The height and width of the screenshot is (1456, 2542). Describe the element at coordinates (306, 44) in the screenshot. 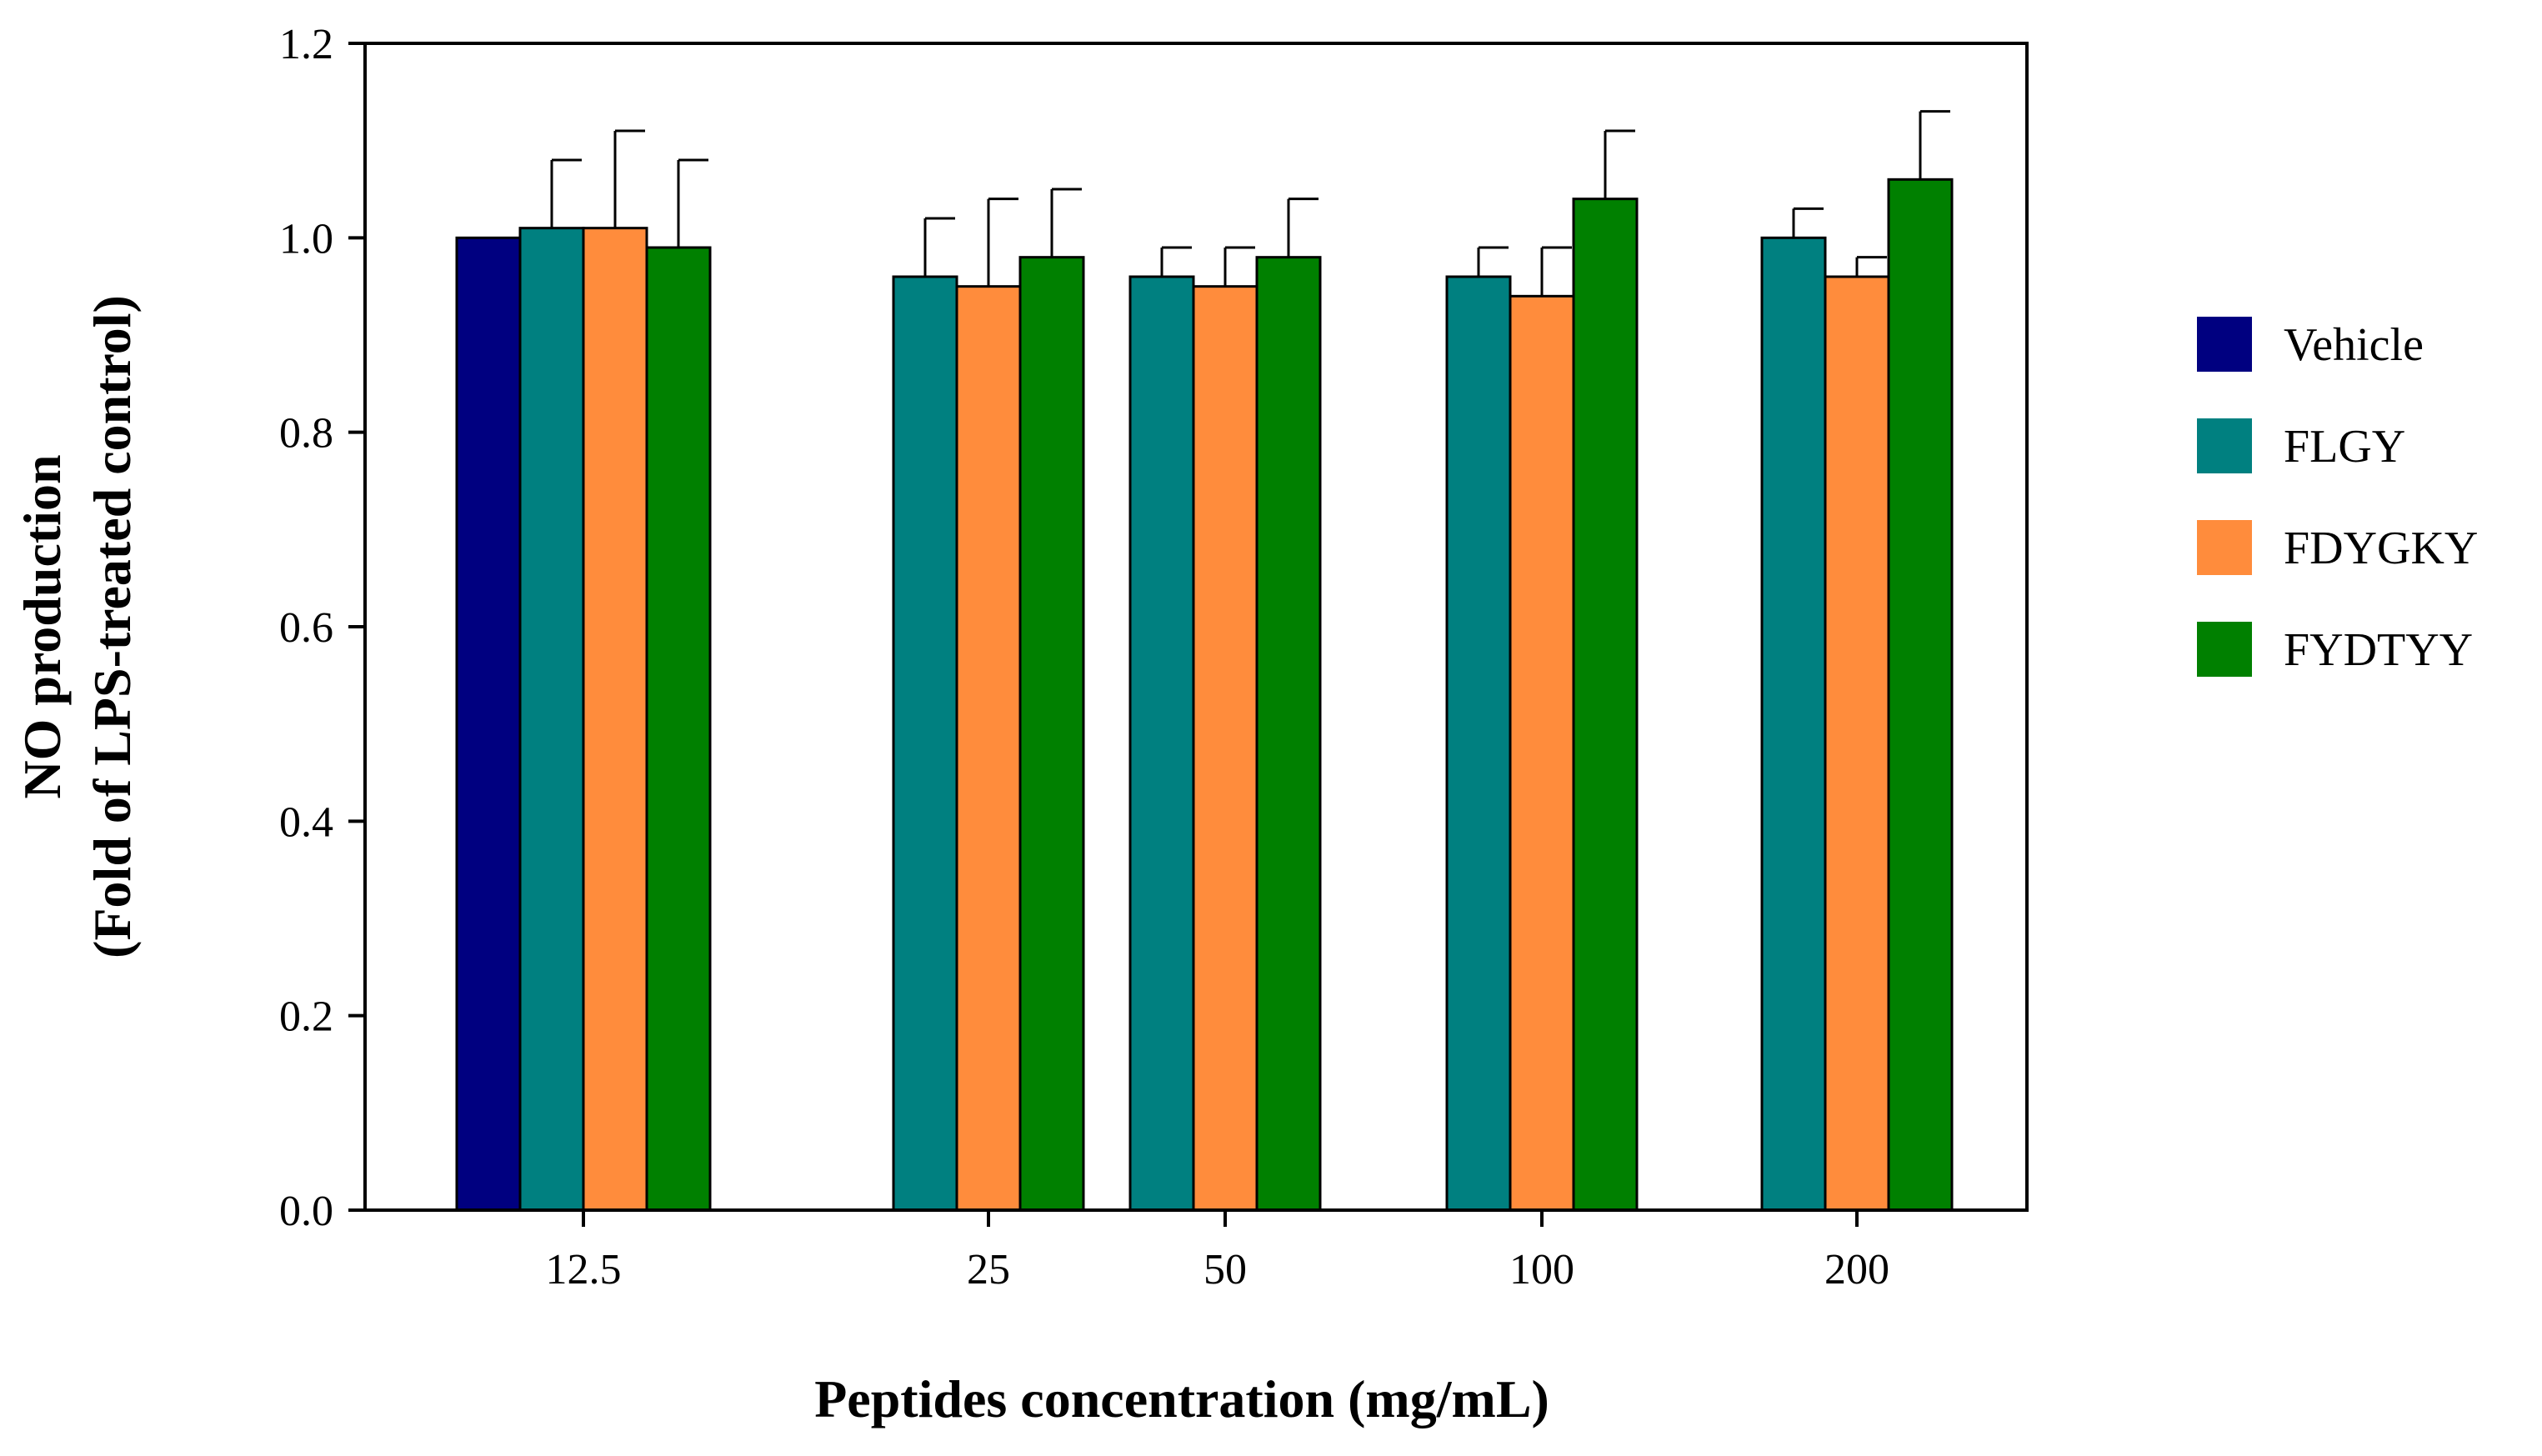

I see `y-tick-label: 1.2` at that location.